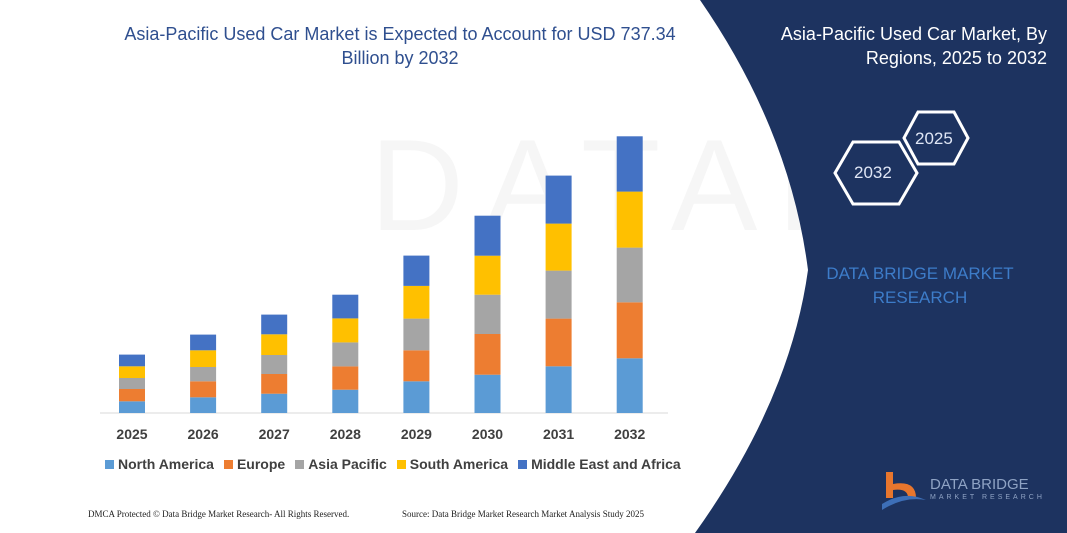 The image size is (1067, 533). I want to click on hexagon-2032, so click(876, 173).